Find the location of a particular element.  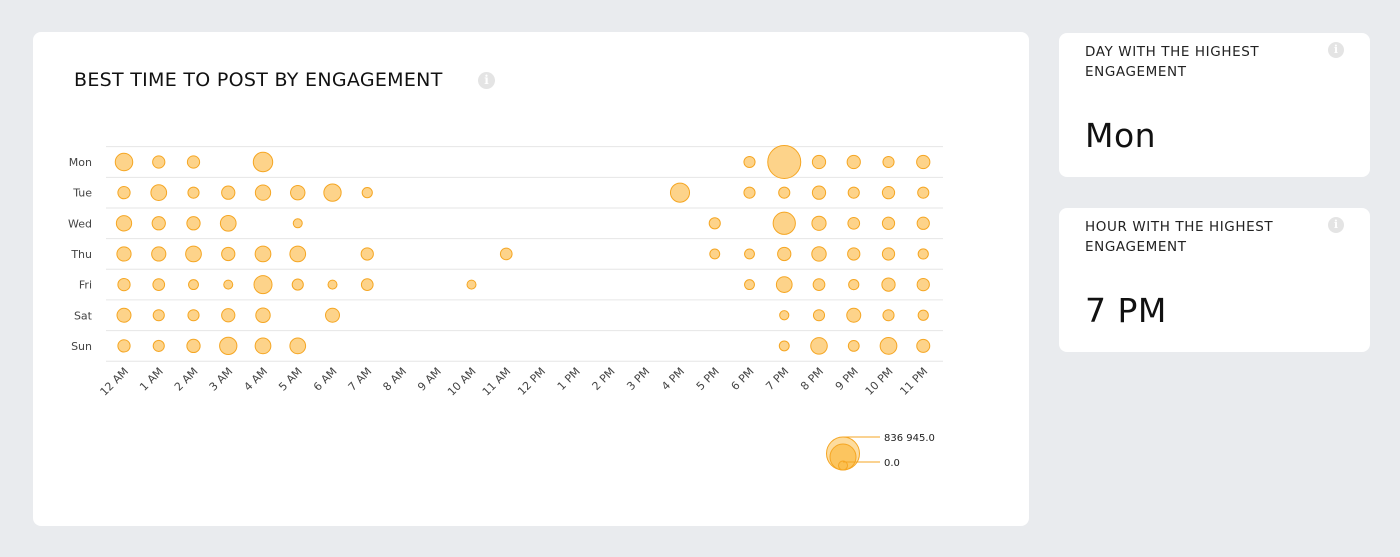

x-tick-label: 8 AM is located at coordinates (394, 379).